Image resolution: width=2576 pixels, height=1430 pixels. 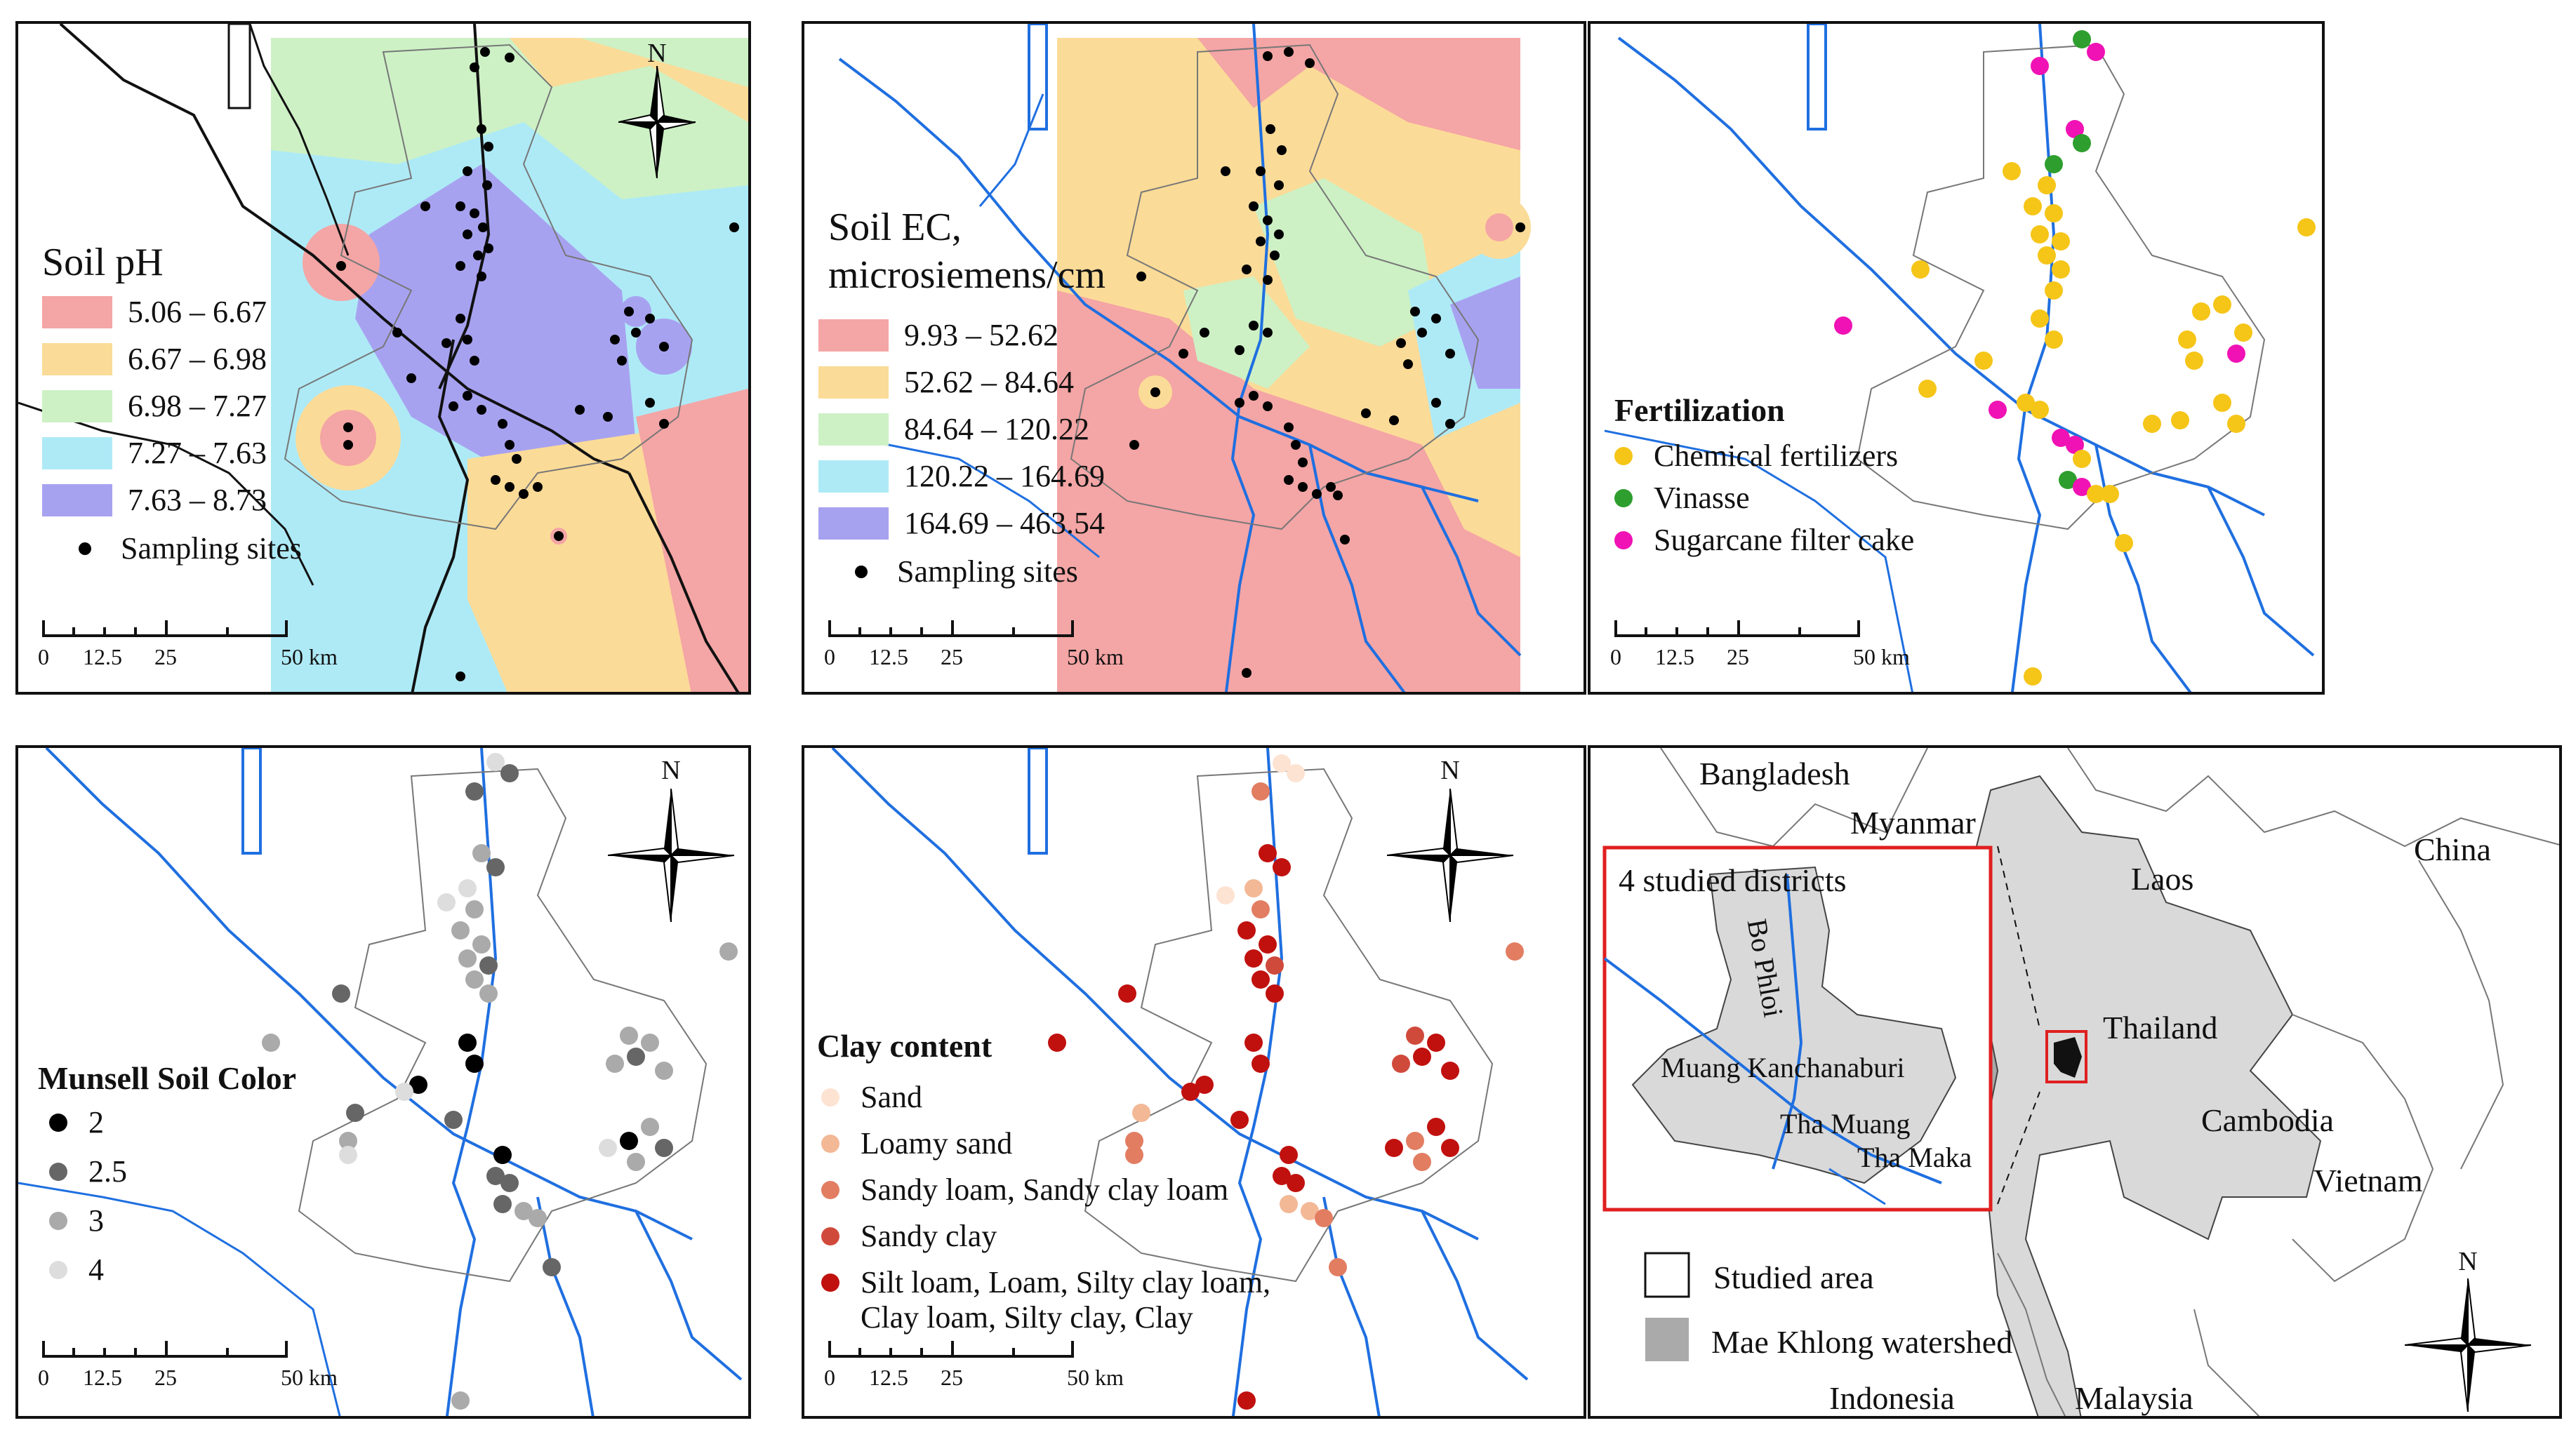 I want to click on legend-item: 6.98 – 7.27, so click(x=155, y=406).